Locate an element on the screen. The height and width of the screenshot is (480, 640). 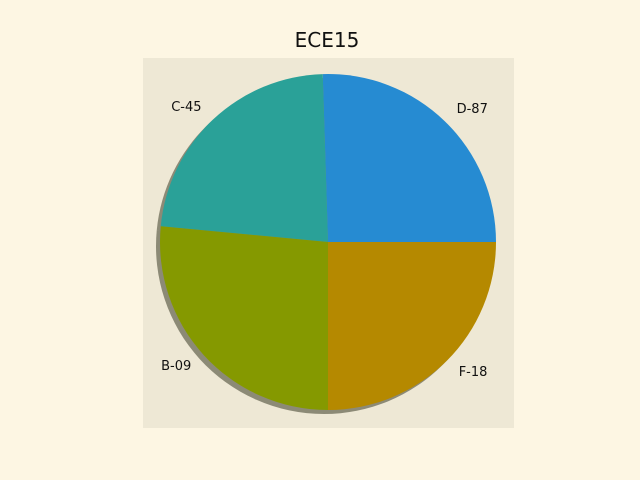
chart-title: ECE15 is located at coordinates (327, 40).